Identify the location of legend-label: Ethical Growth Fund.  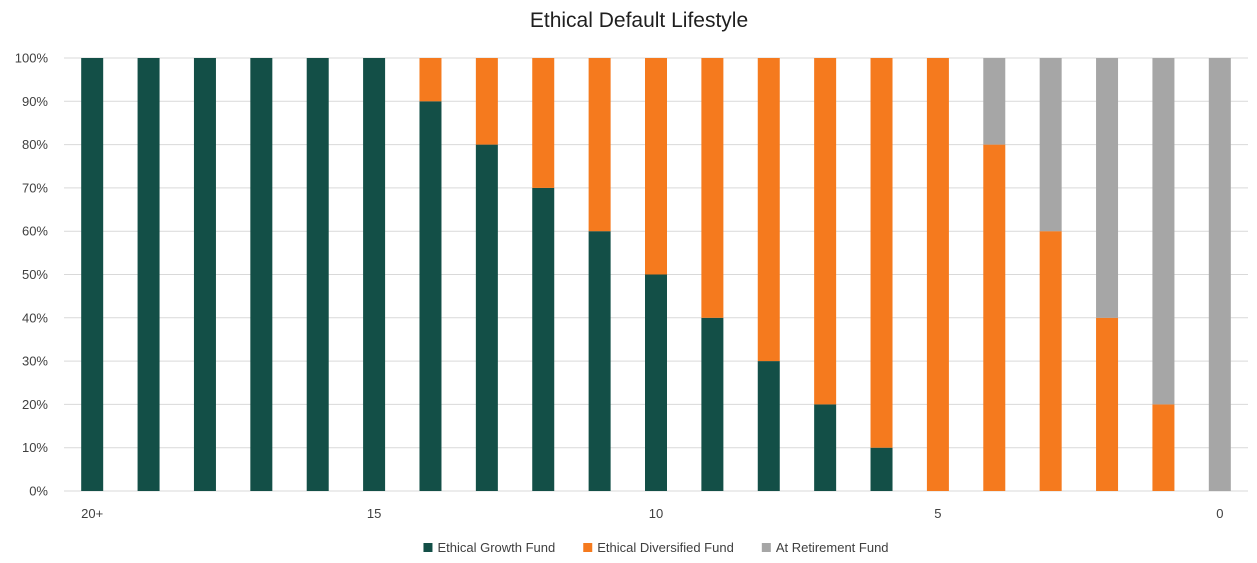
(496, 547).